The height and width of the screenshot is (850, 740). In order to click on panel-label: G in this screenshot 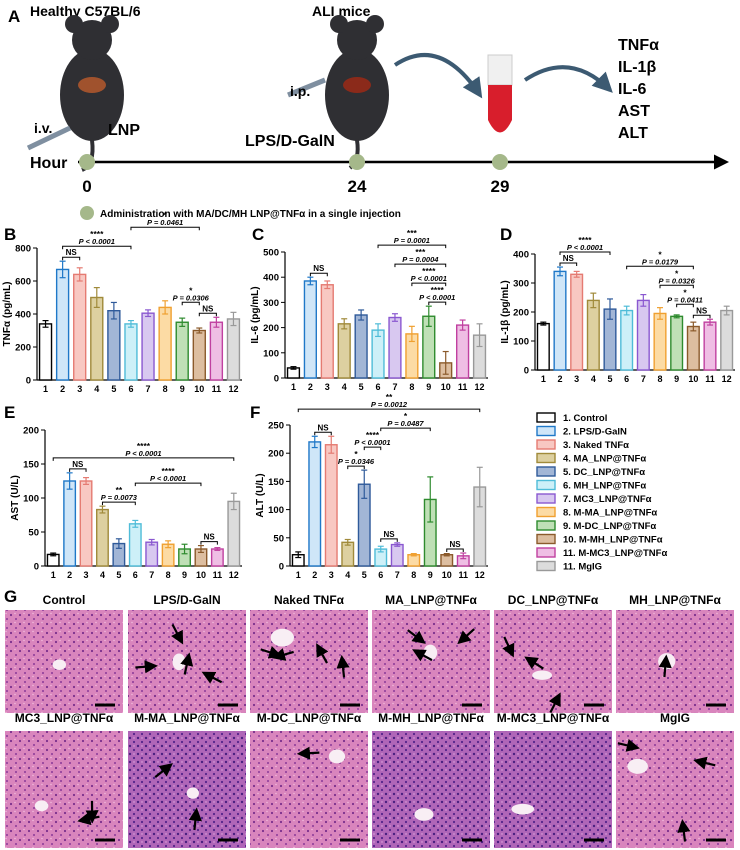, I will do `click(10, 596)`.